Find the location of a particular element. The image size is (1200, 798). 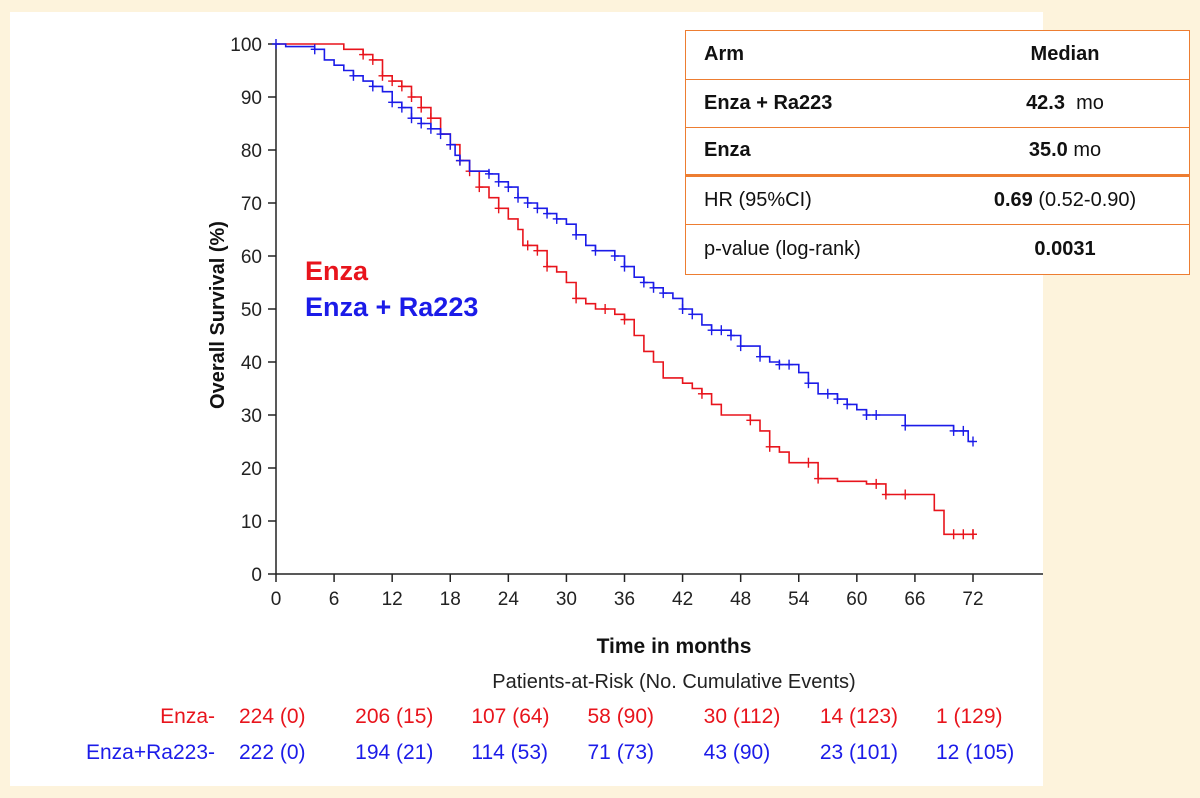

x-tick-label: 72 is located at coordinates (972, 599).